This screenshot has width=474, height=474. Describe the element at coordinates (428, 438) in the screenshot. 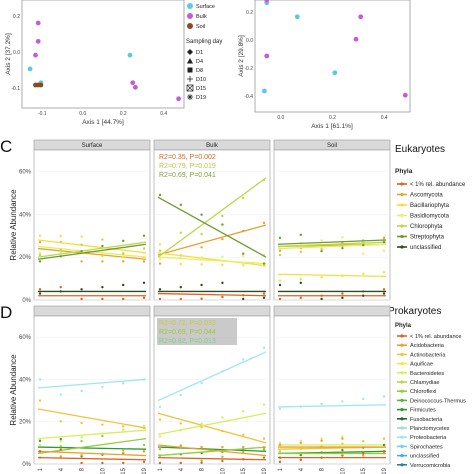

I see `legend-label: Proteobacteria` at that location.